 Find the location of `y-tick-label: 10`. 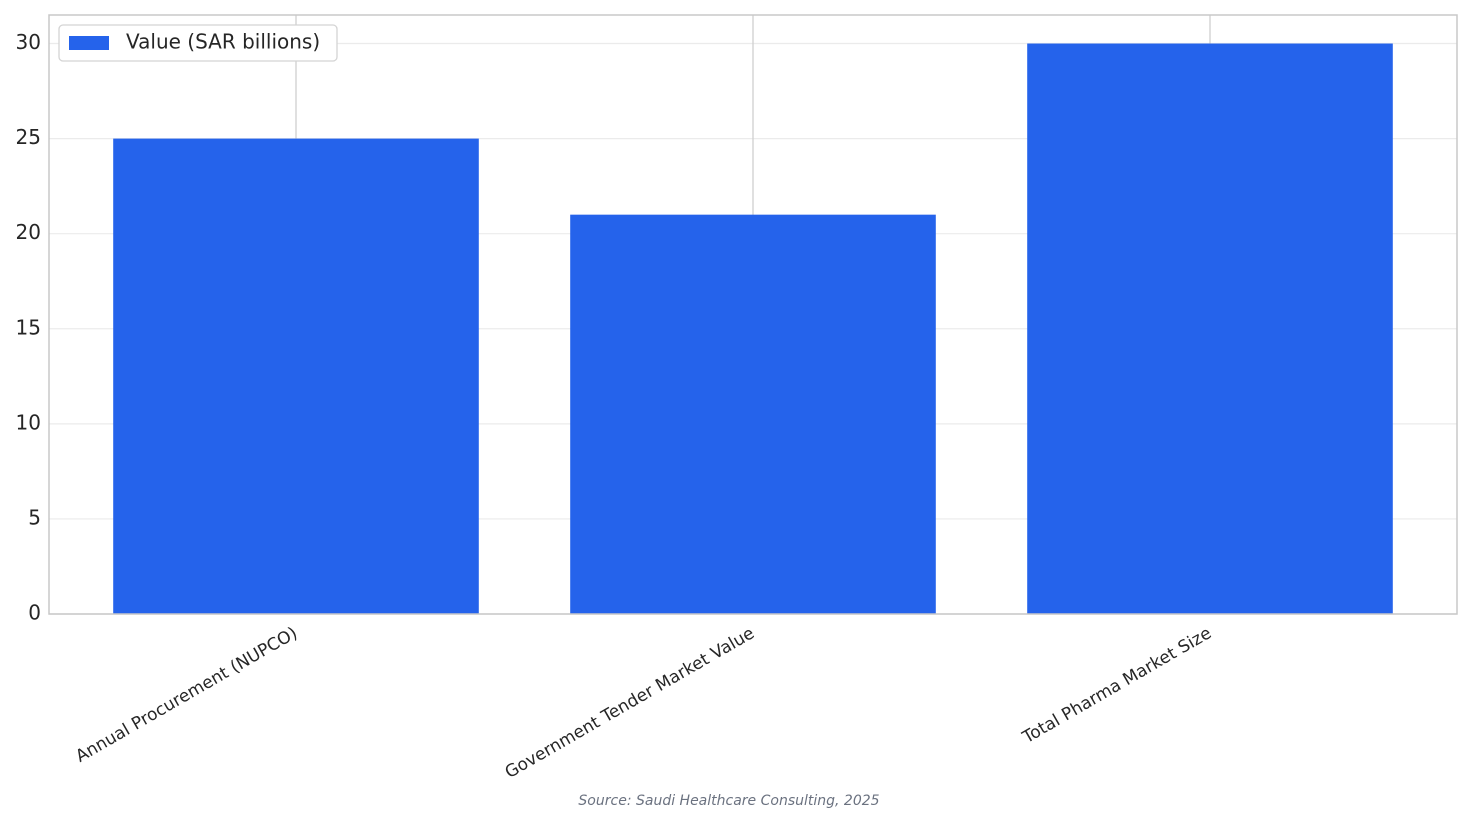

y-tick-label: 10 is located at coordinates (28, 422).